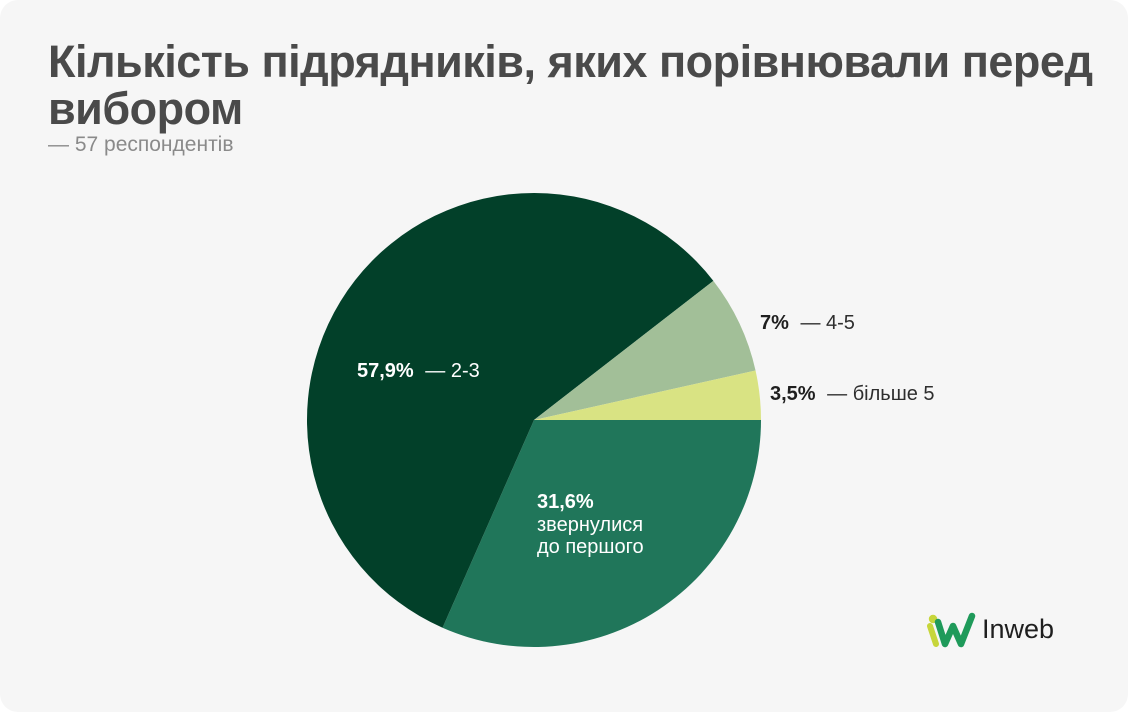  Describe the element at coordinates (418, 371) in the screenshot. I see `slice-label-2-3: 57,9% — 2-3` at that location.